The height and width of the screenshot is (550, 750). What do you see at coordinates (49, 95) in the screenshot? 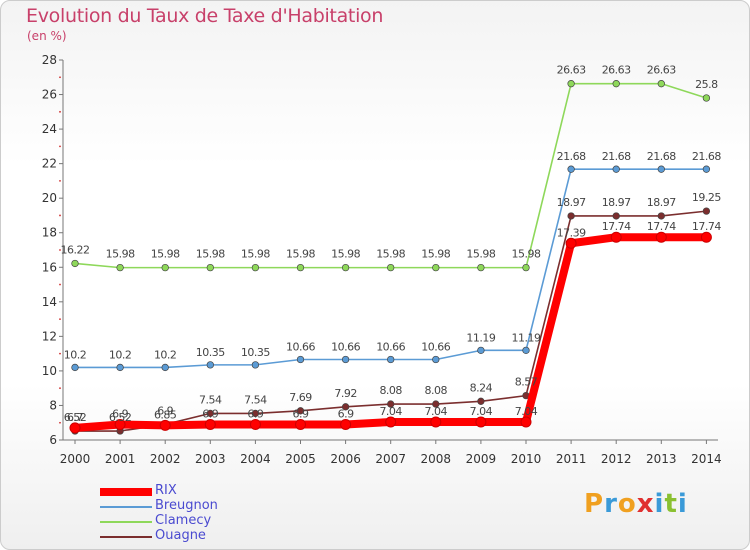
I see `y-tick-label: 26` at bounding box center [49, 95].